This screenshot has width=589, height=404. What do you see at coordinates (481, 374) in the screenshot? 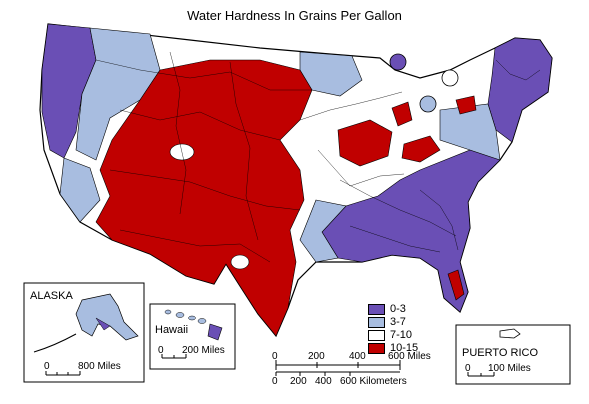
I see `puerto-rico-scale-bar` at bounding box center [481, 374].